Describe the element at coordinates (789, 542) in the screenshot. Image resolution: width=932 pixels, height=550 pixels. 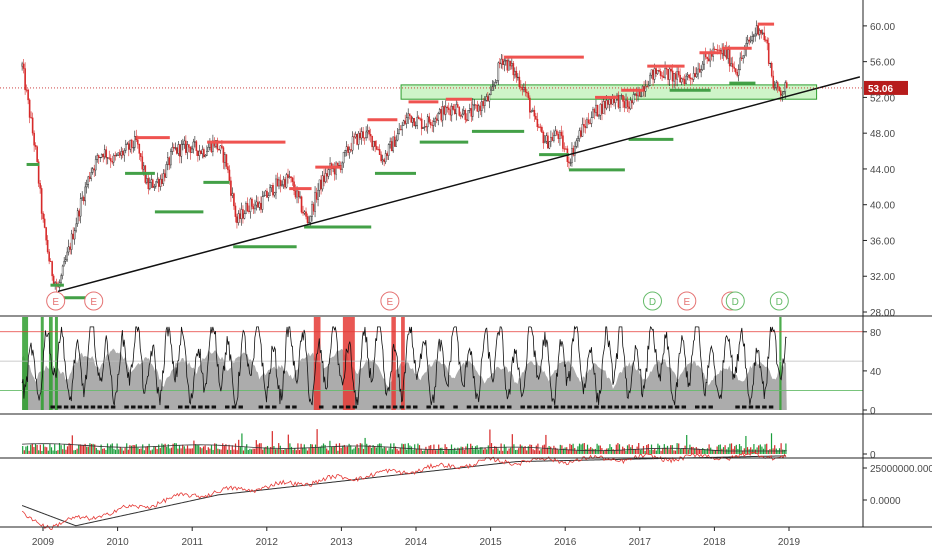
I see `x-tick-label: 2019` at that location.